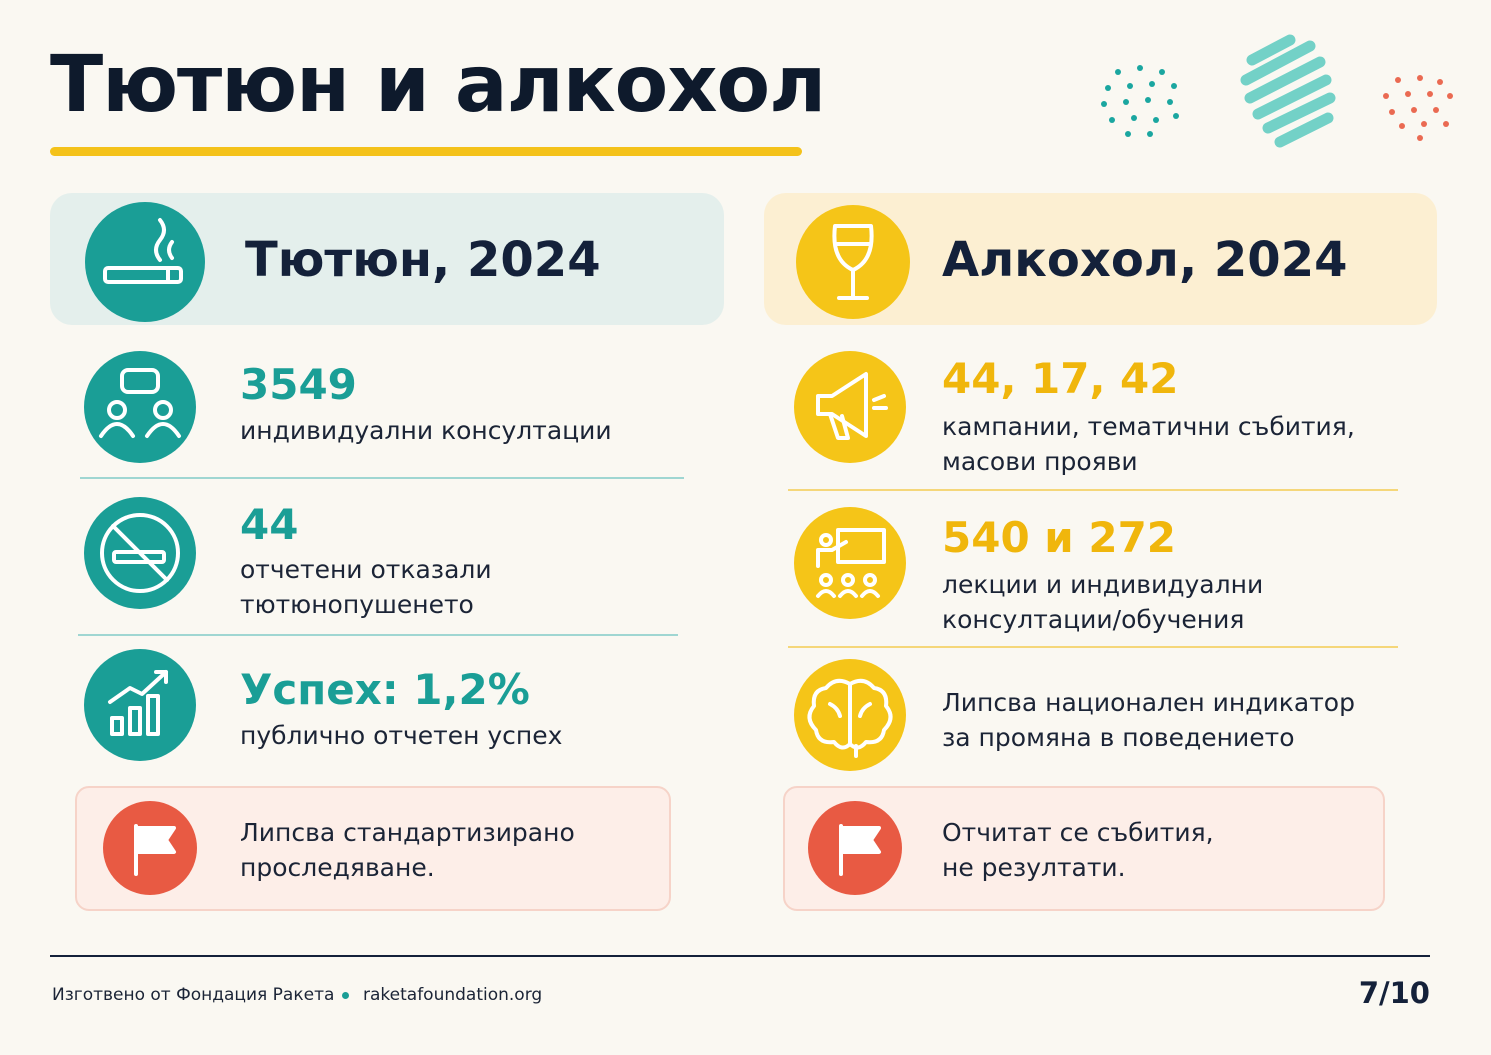  I want to click on footer-dot, so click(345, 995).